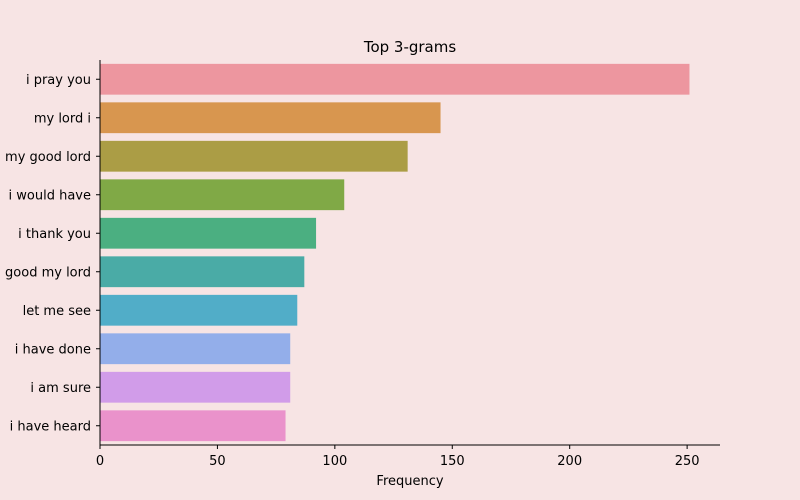 This screenshot has height=500, width=800. I want to click on y-tick-label-8: i am sure, so click(60, 388).